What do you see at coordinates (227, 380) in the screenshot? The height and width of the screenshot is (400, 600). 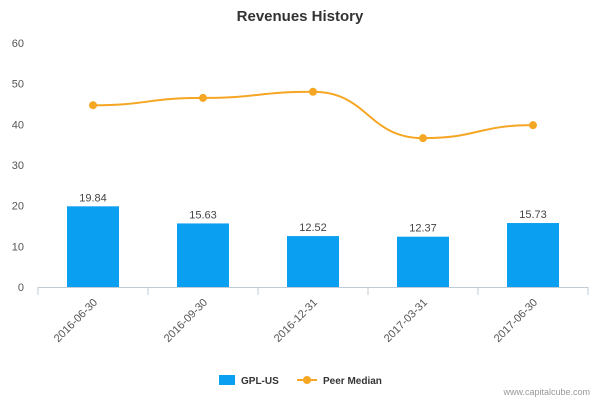 I see `legend-swatch-bar` at bounding box center [227, 380].